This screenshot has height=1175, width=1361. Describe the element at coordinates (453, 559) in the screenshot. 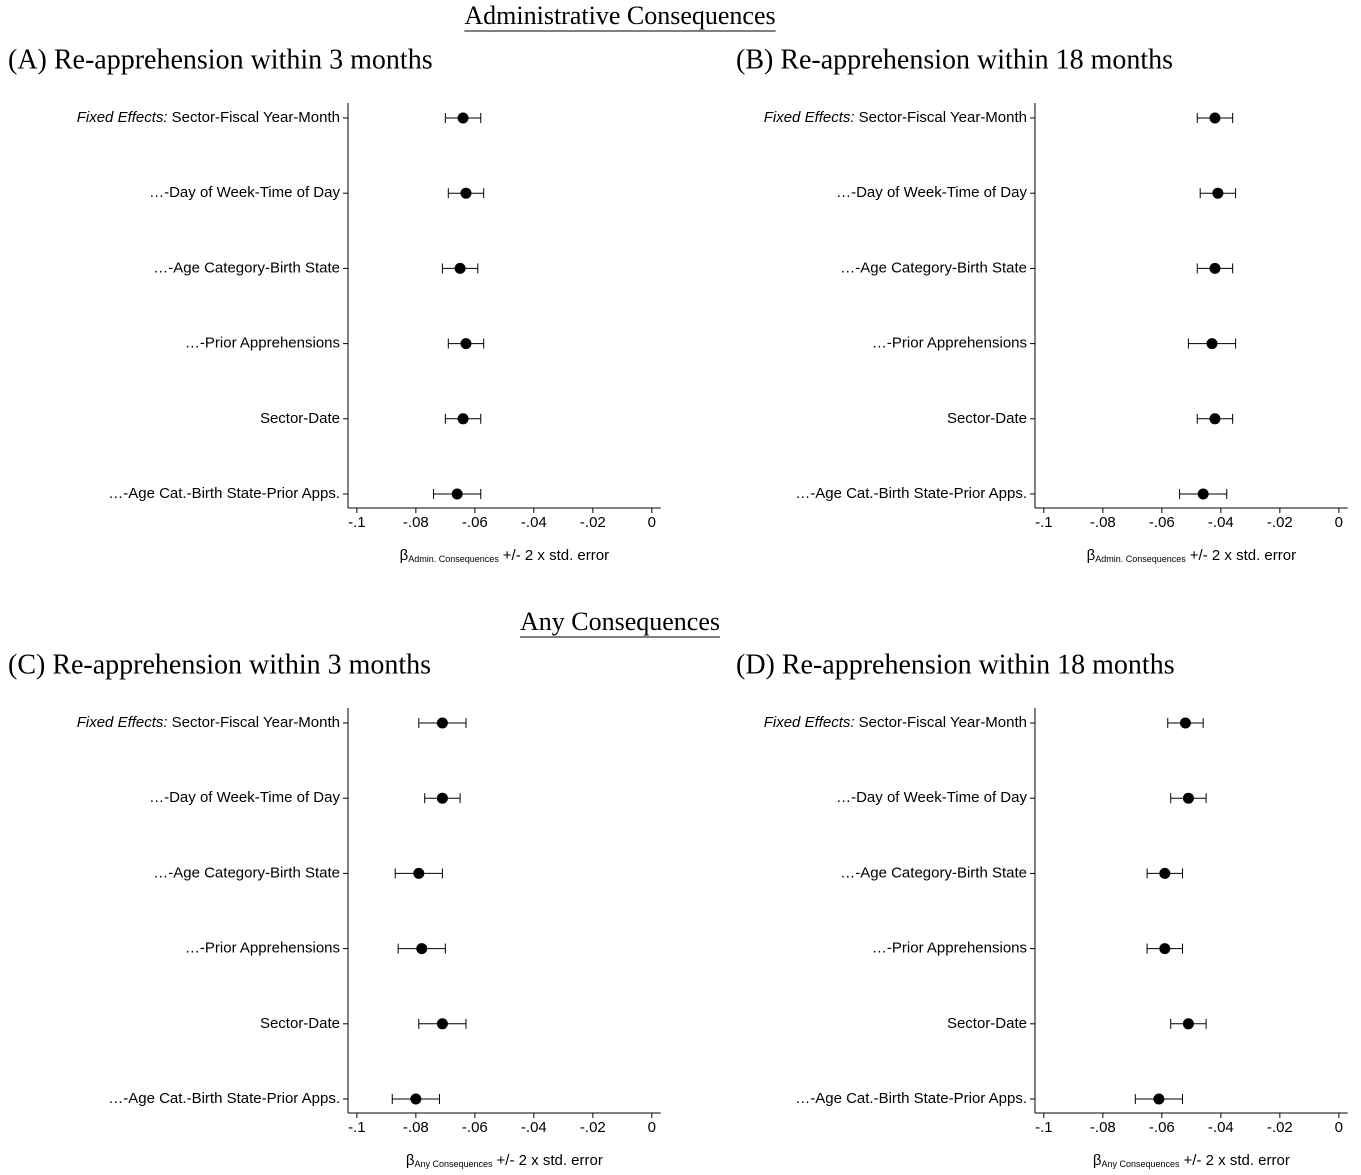

I see `x-label-subscript: Admin. Consequences` at that location.